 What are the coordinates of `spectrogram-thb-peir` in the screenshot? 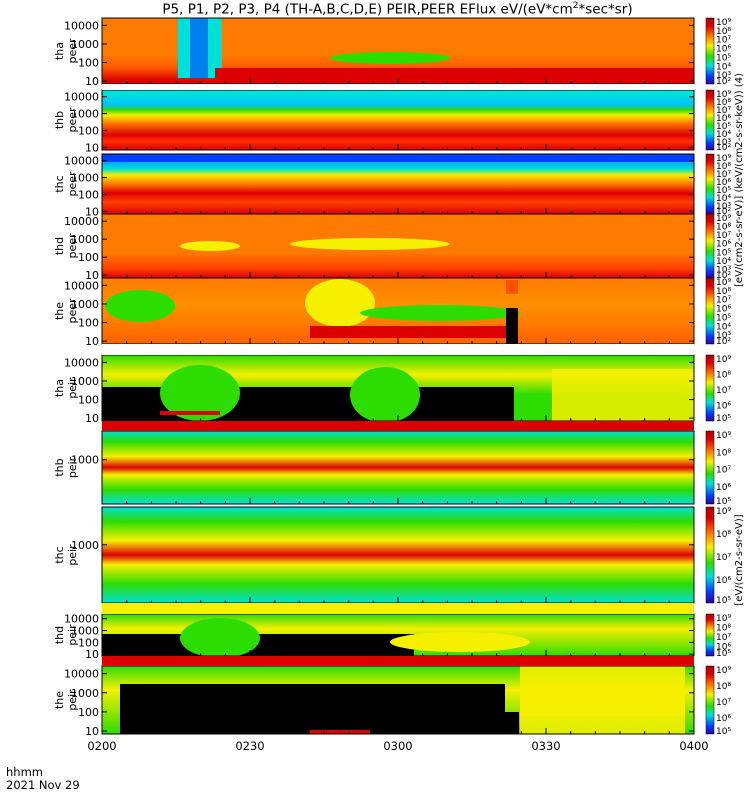 It's located at (398, 467).